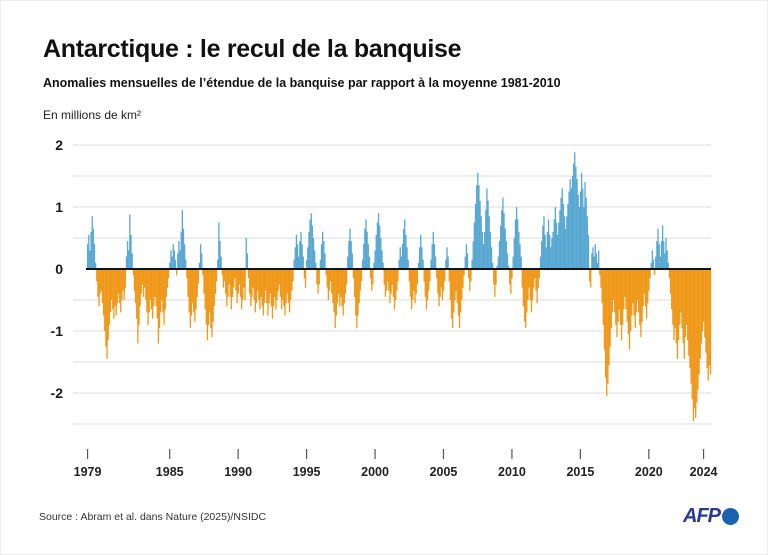 Image resolution: width=768 pixels, height=555 pixels. I want to click on page-title: Antarctique : le recul de la banquise, so click(252, 49).